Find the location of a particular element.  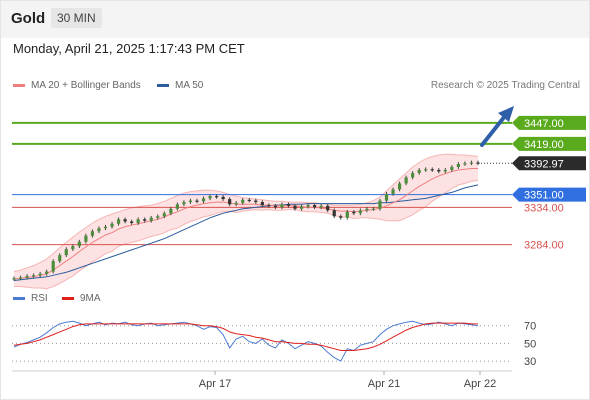

x-tick-label: Apr 22 is located at coordinates (480, 384).